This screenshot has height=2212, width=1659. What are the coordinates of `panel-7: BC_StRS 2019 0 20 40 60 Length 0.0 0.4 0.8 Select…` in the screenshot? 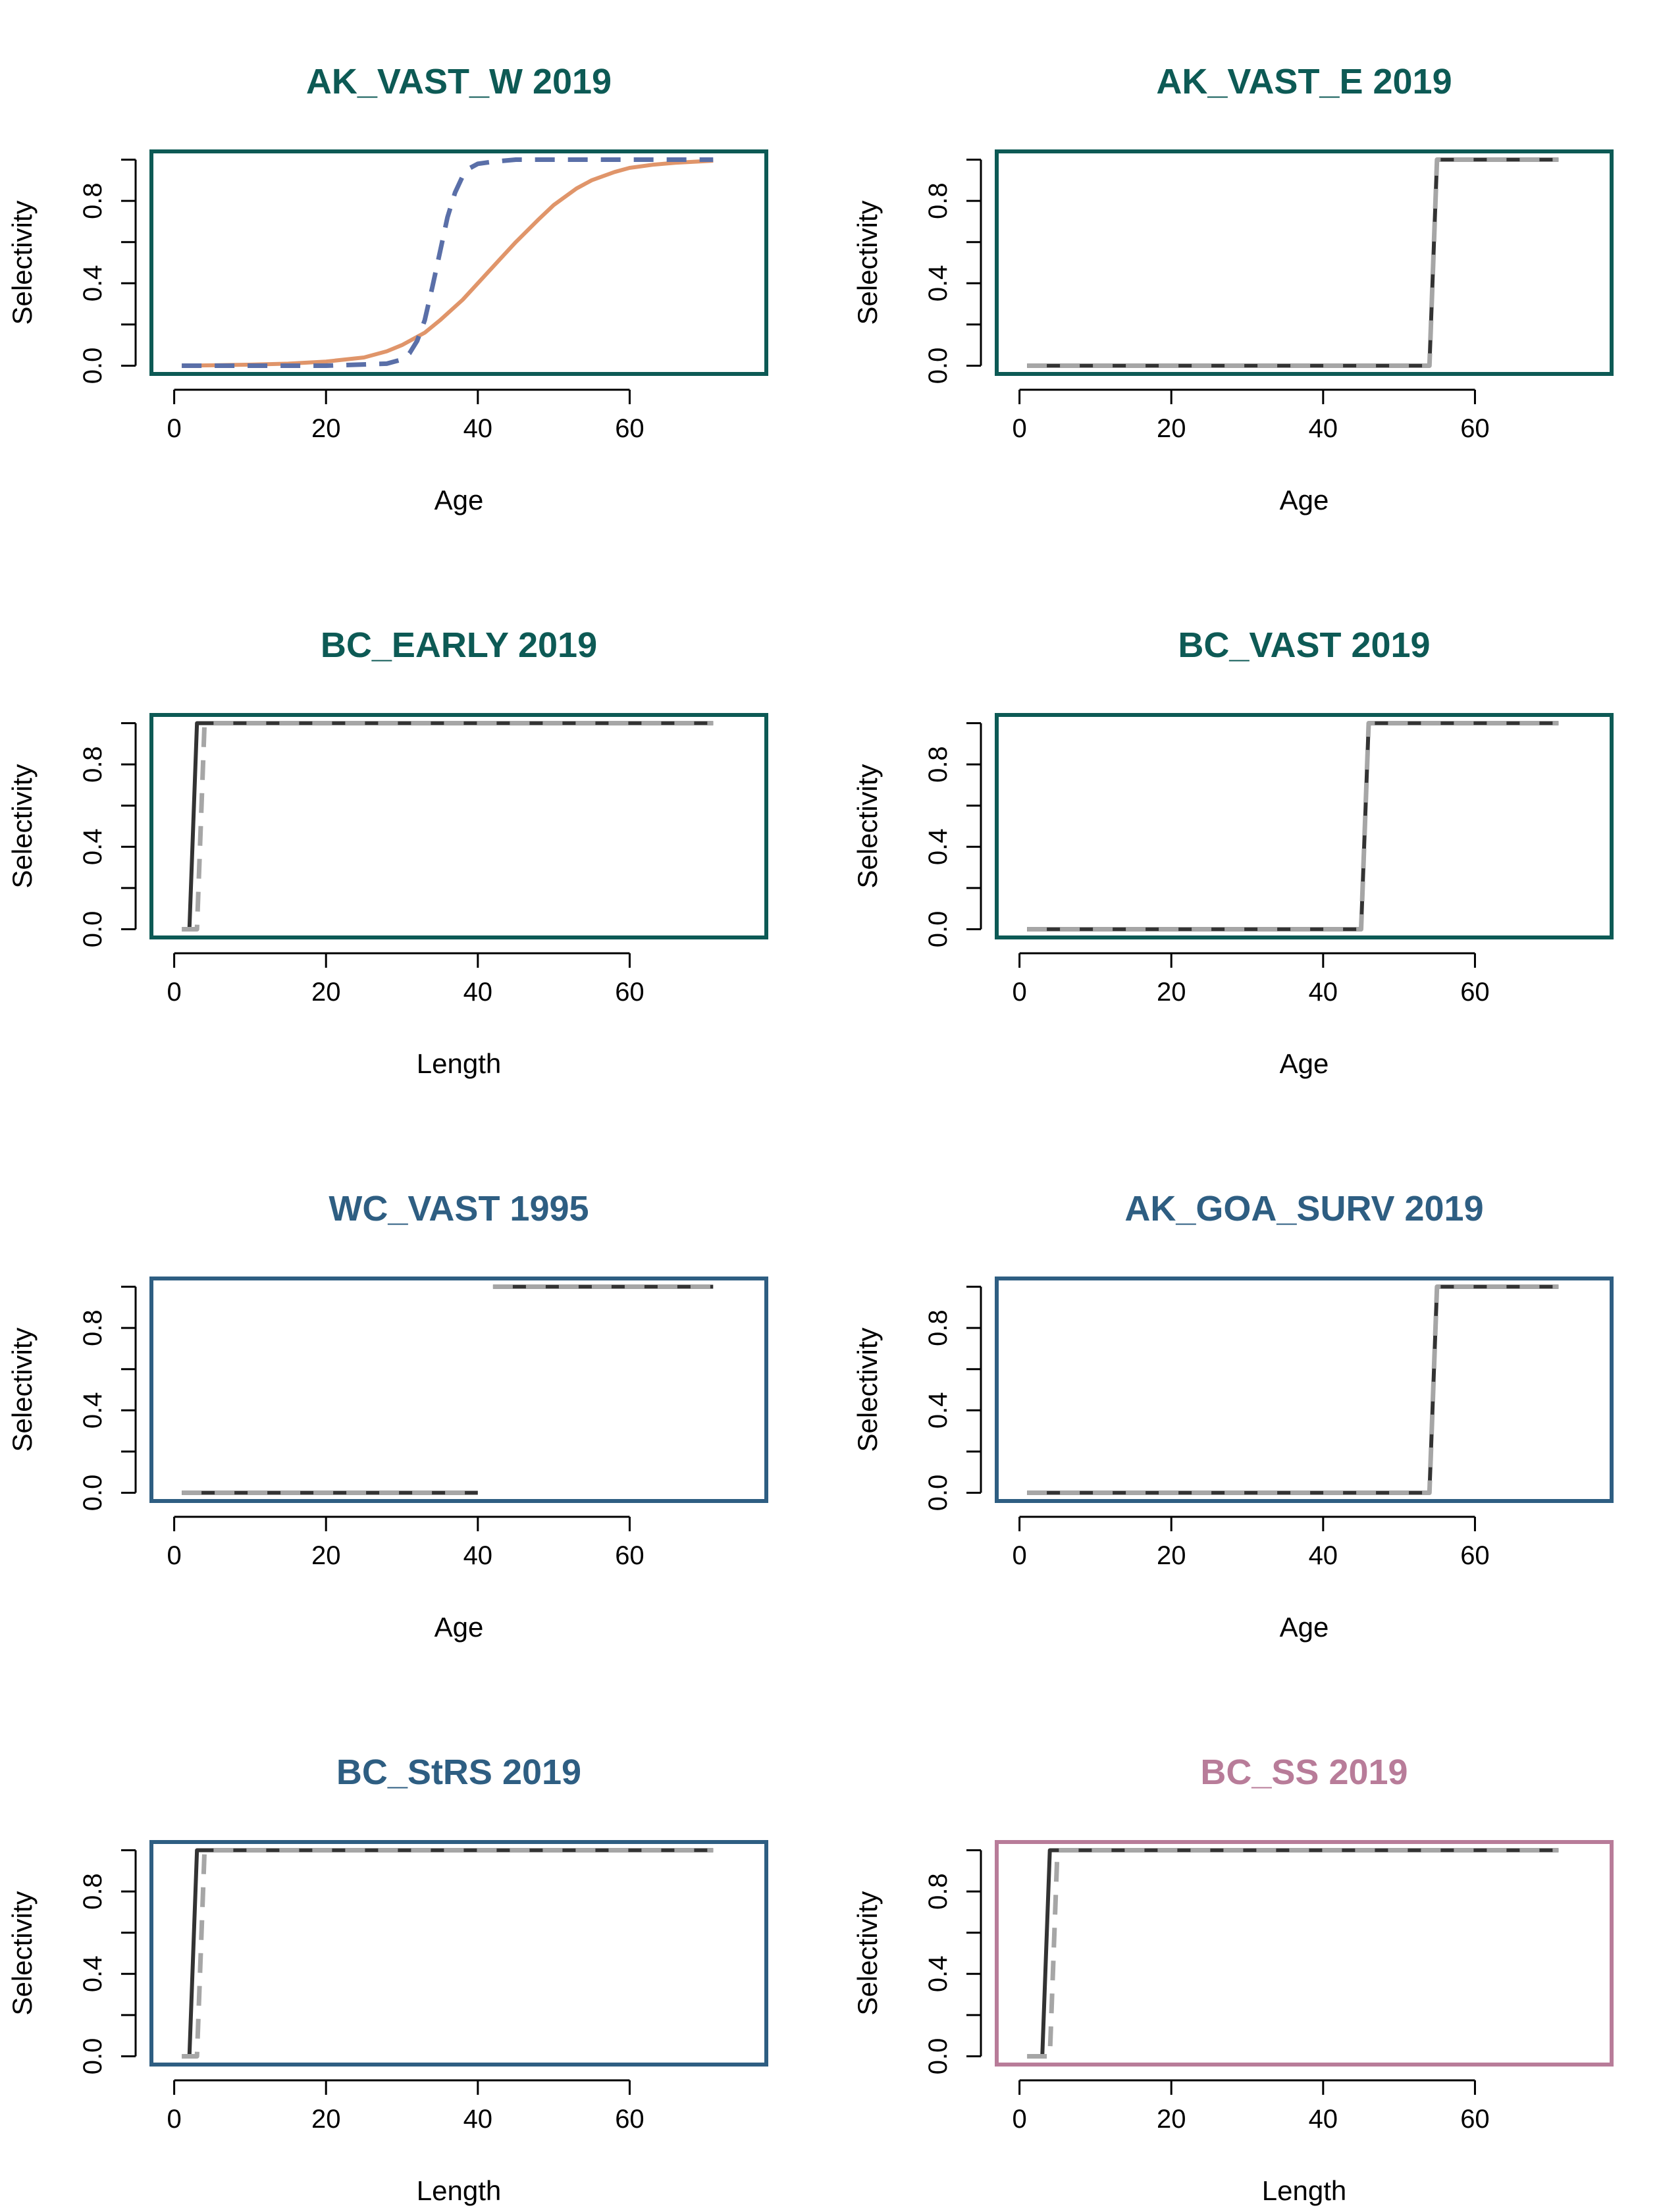 It's located at (387, 1979).